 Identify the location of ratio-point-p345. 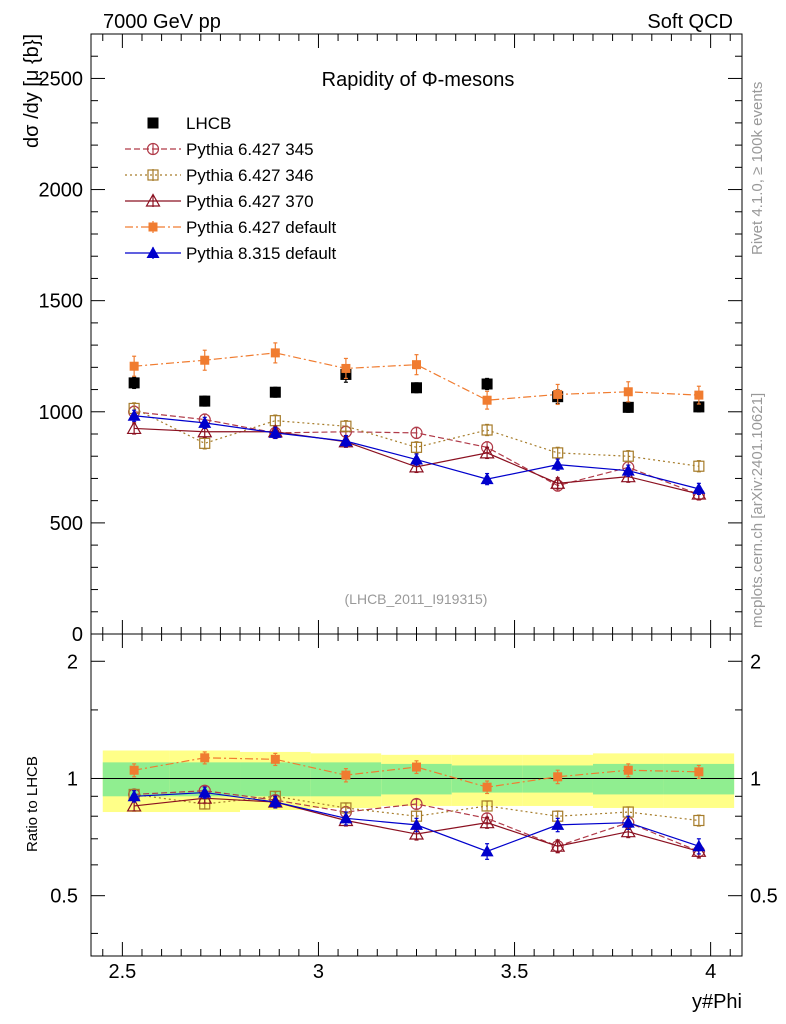
(416, 804).